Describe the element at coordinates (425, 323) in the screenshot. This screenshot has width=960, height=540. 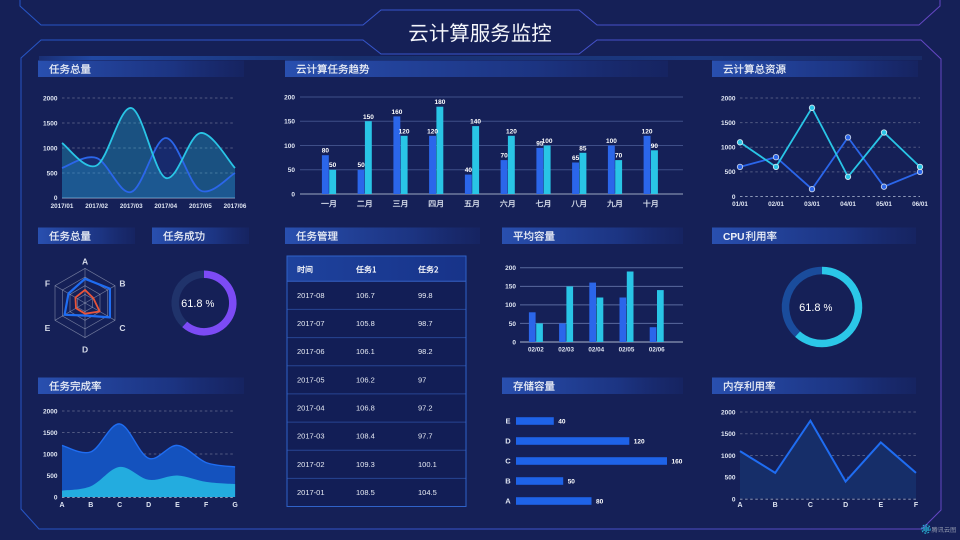
I see `svg-text: 98.7` at that location.